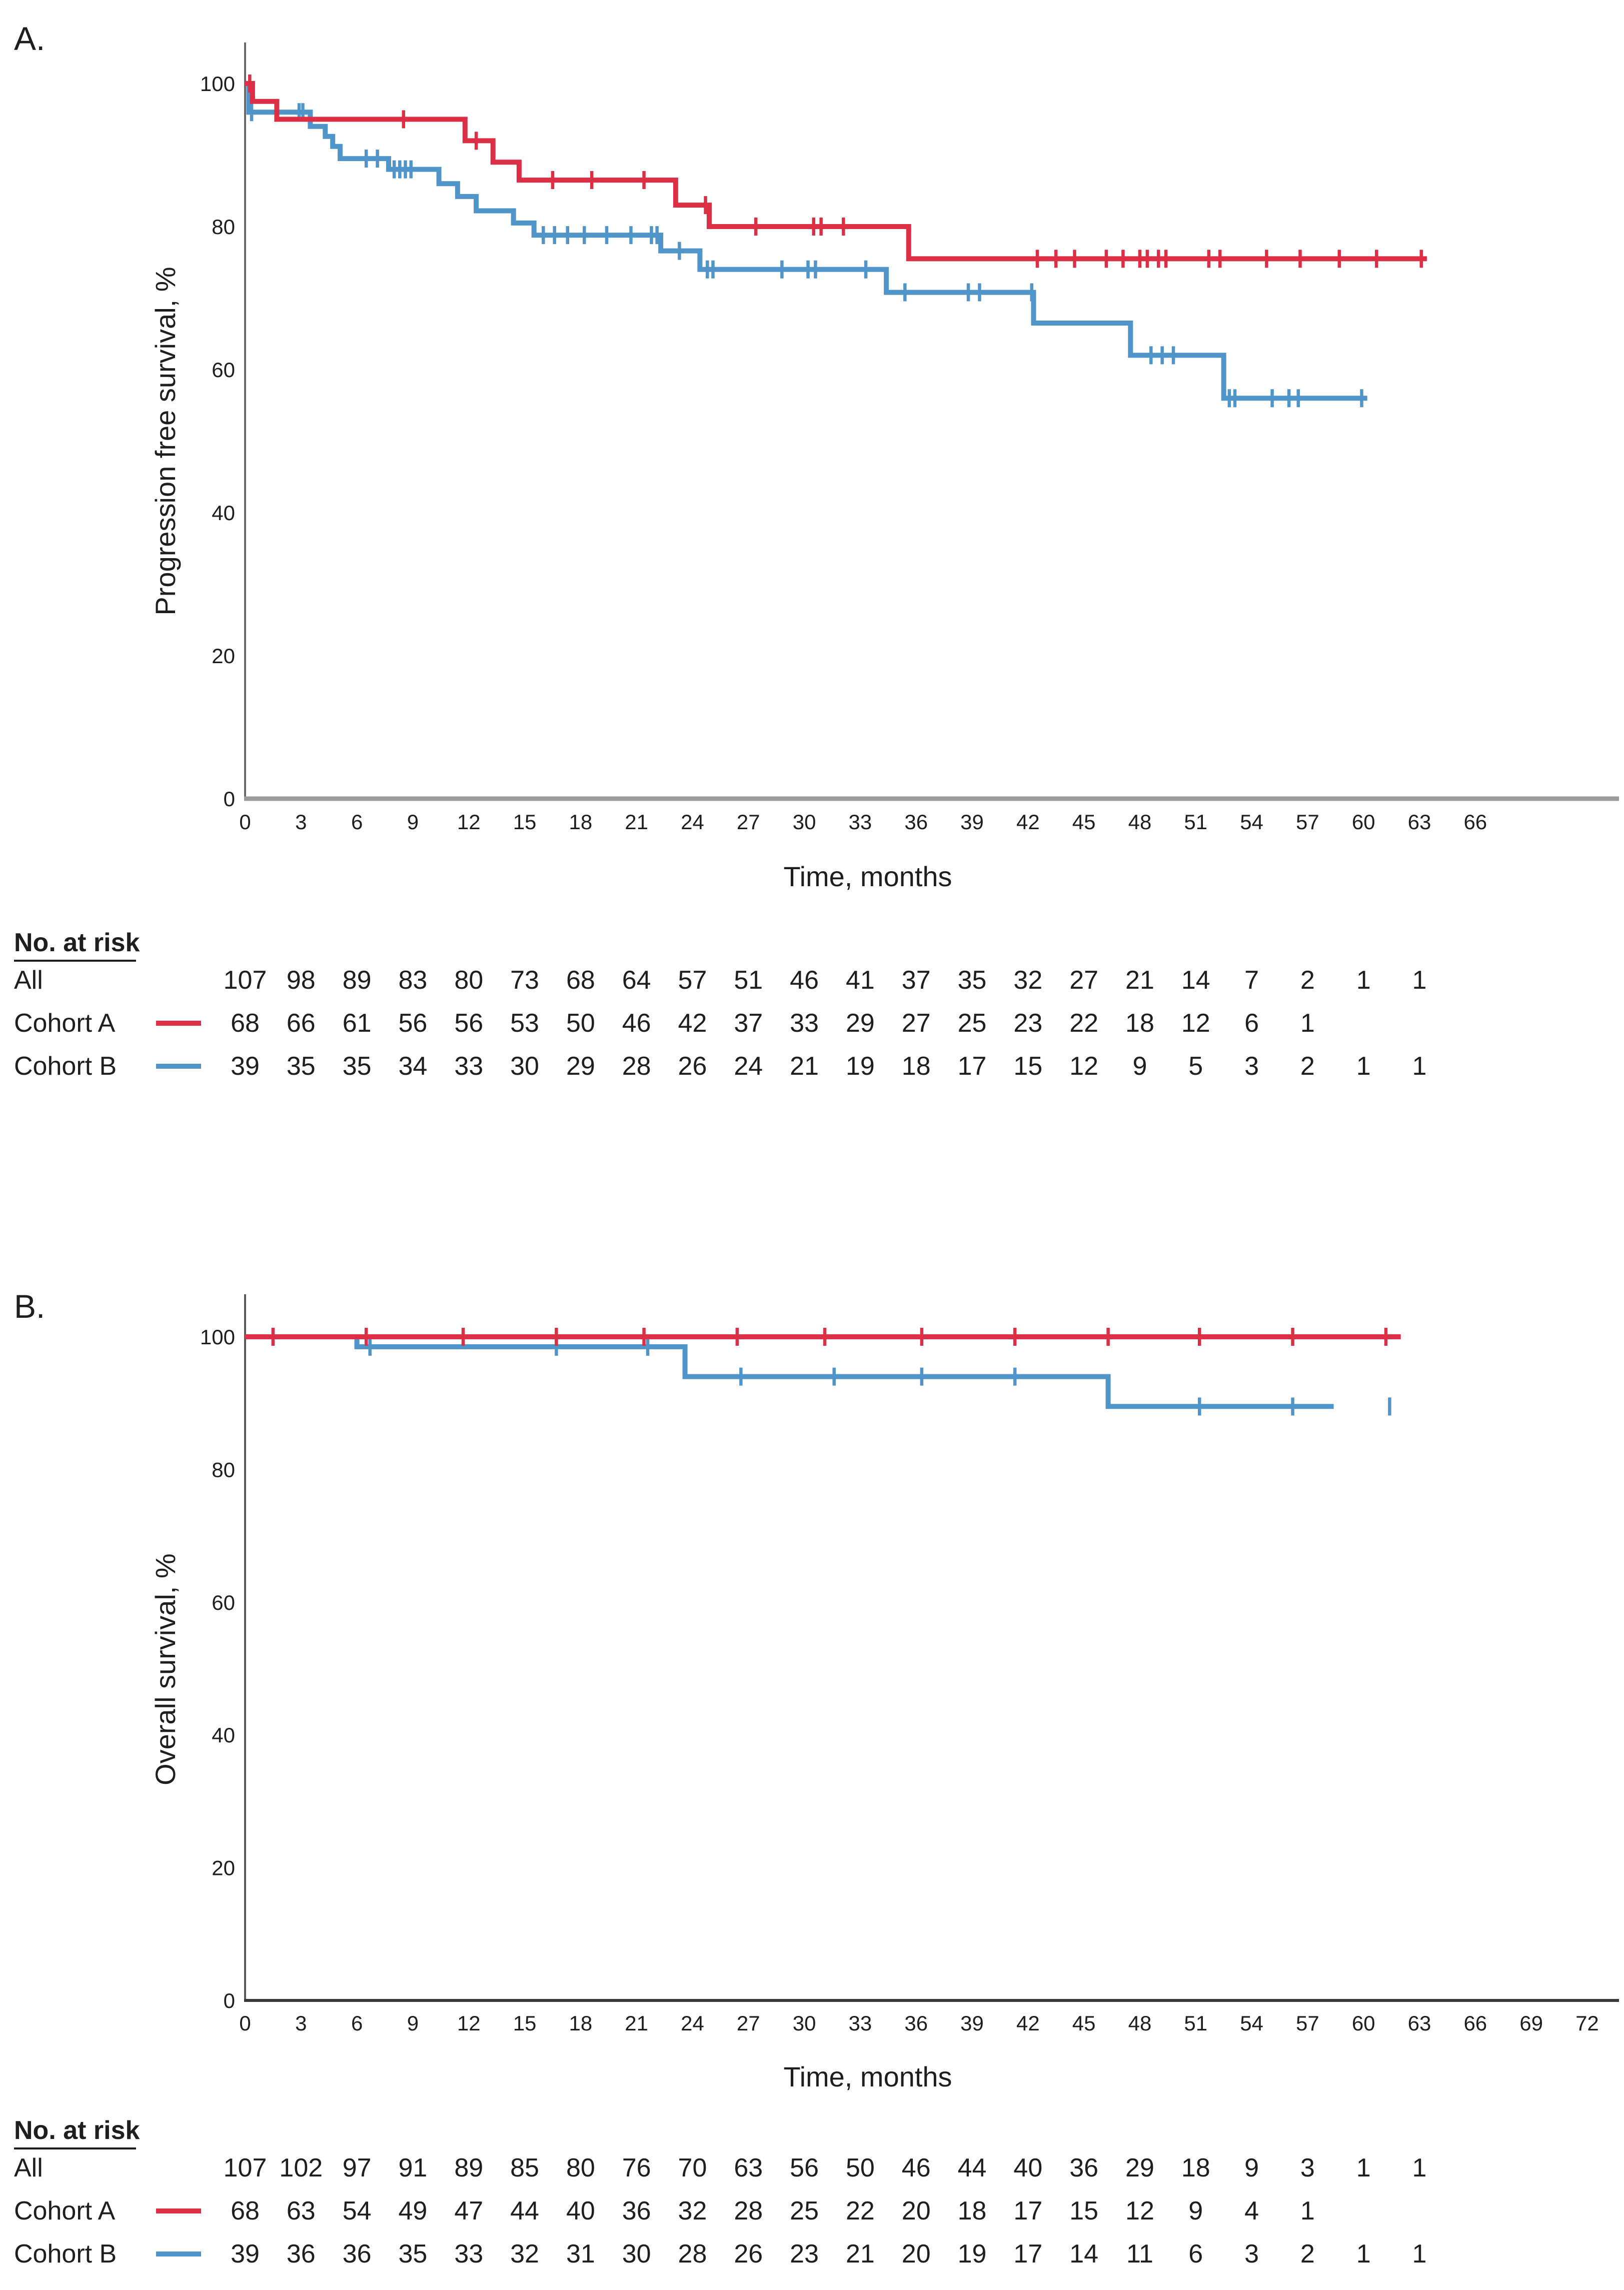 This screenshot has width=1624, height=2290. Describe the element at coordinates (1027, 1023) in the screenshot. I see `risk-count: 23` at that location.